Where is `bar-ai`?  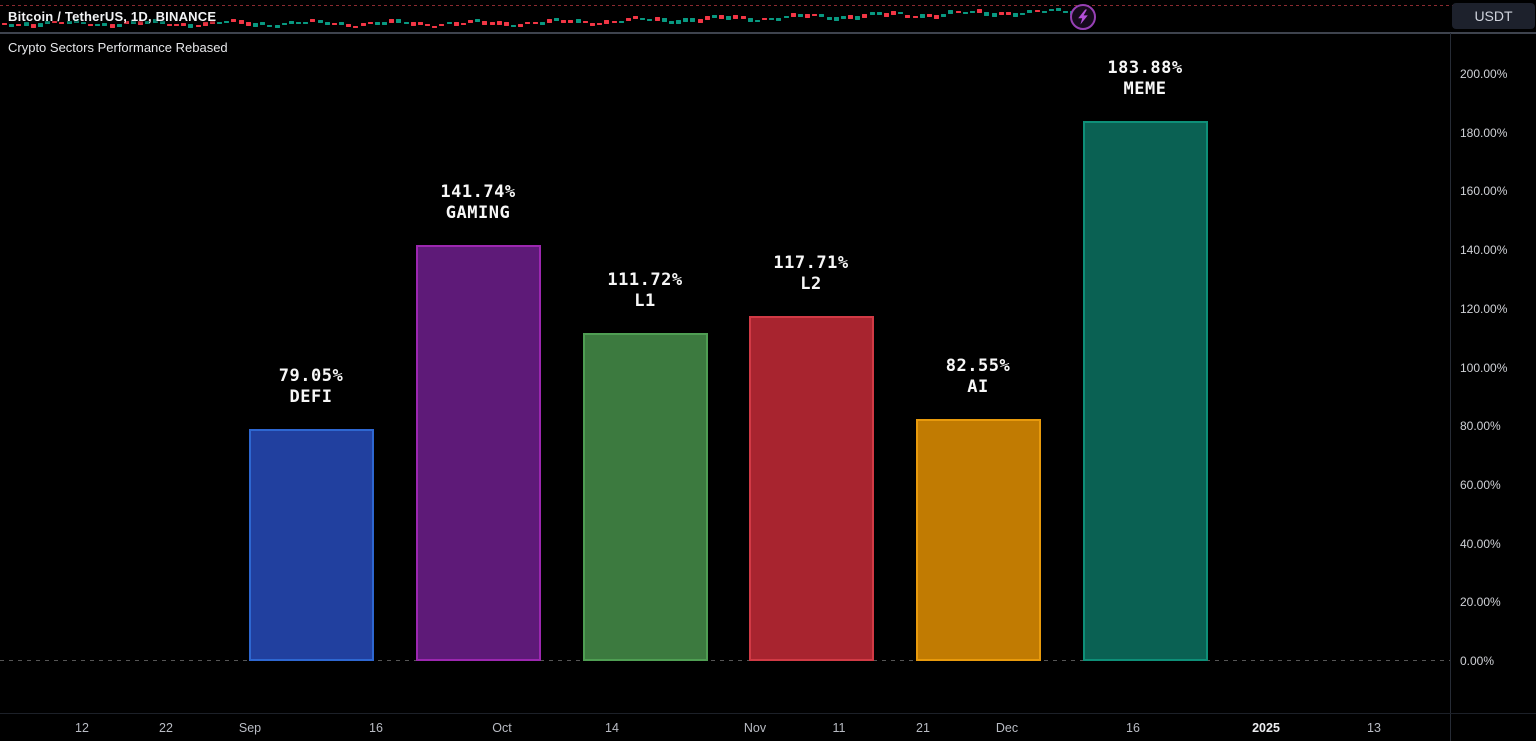
bar-ai is located at coordinates (978, 539).